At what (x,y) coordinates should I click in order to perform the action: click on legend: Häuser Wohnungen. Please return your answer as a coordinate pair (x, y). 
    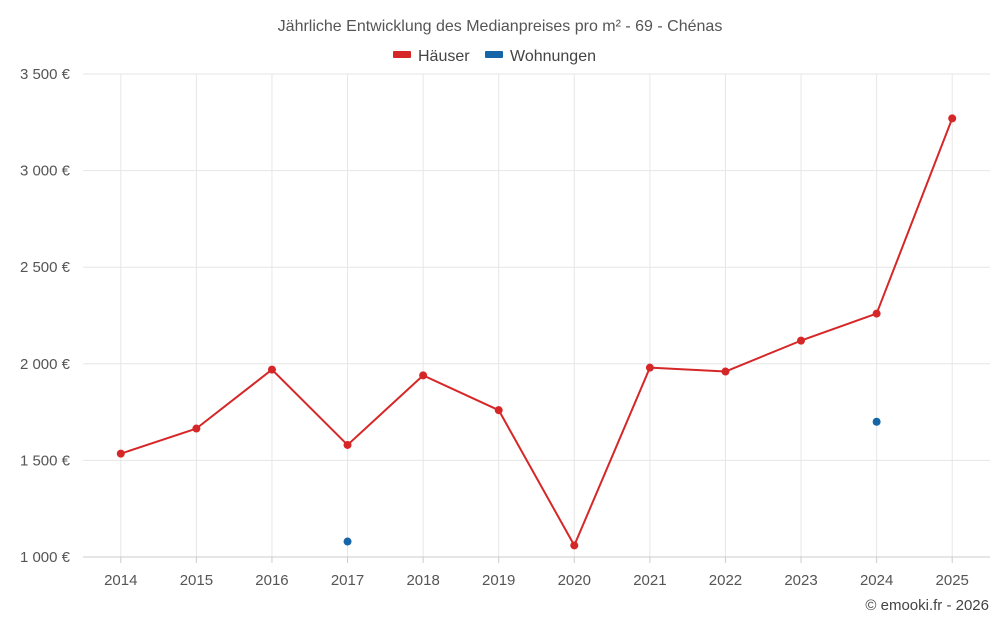
    Looking at the image, I should click on (494, 56).